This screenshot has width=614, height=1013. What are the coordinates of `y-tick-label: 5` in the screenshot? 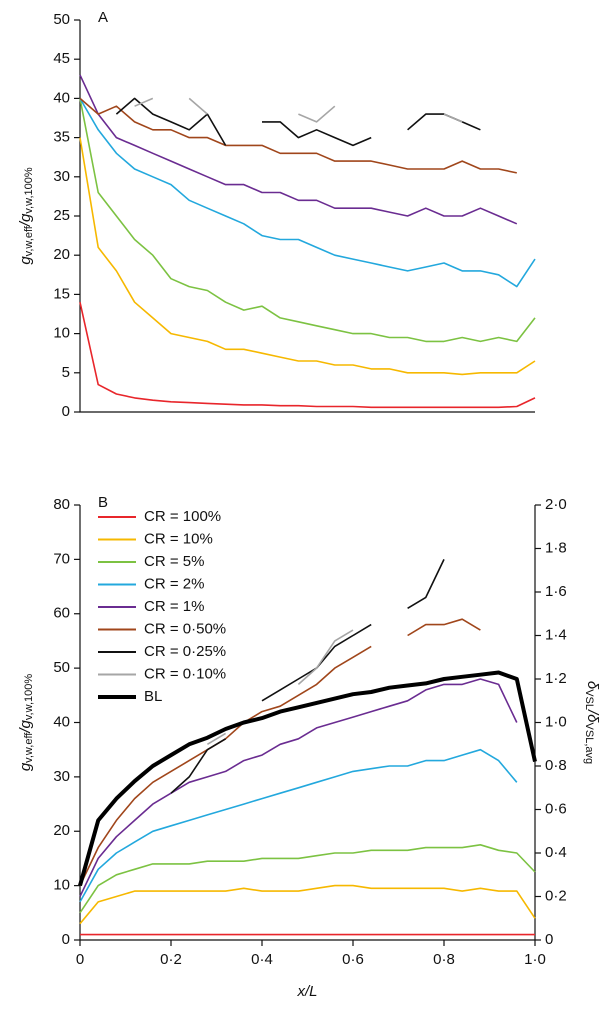 It's located at (66, 372).